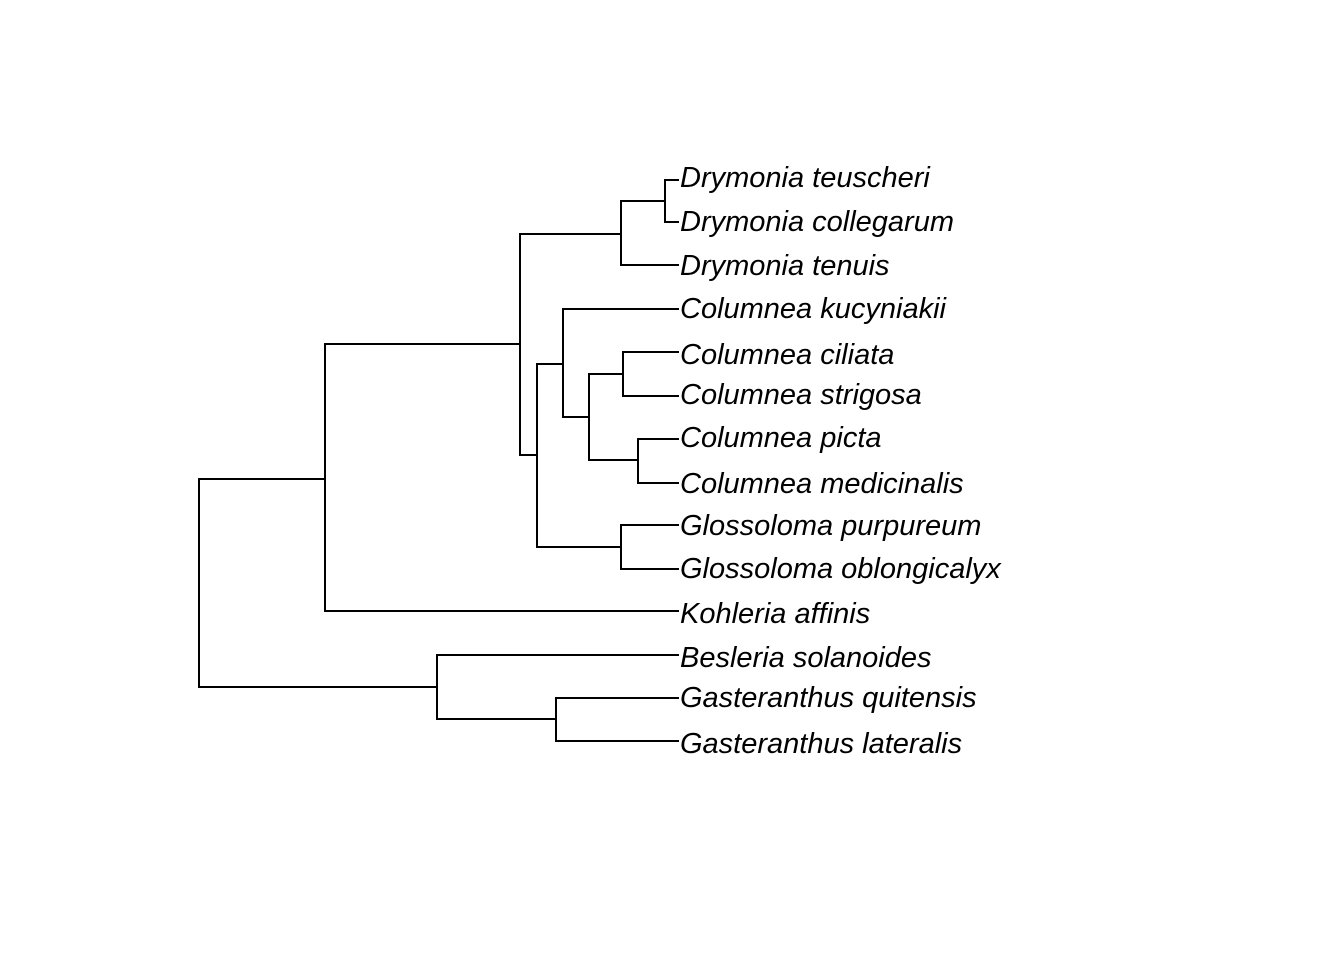 This screenshot has height=960, width=1344. What do you see at coordinates (805, 178) in the screenshot?
I see `tip-label-drymonia-teuscheri: Drymonia teuscheri` at bounding box center [805, 178].